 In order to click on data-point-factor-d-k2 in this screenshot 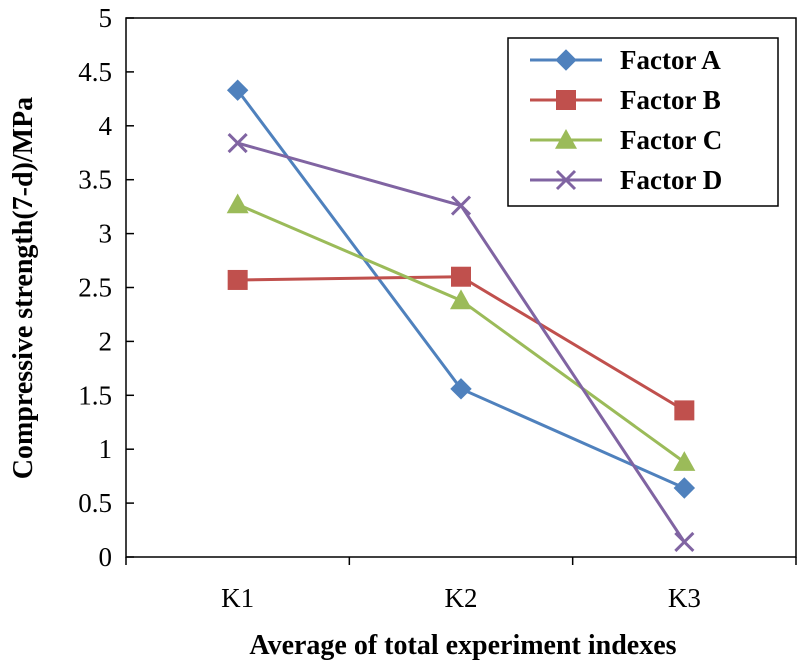, I will do `click(461, 205)`.